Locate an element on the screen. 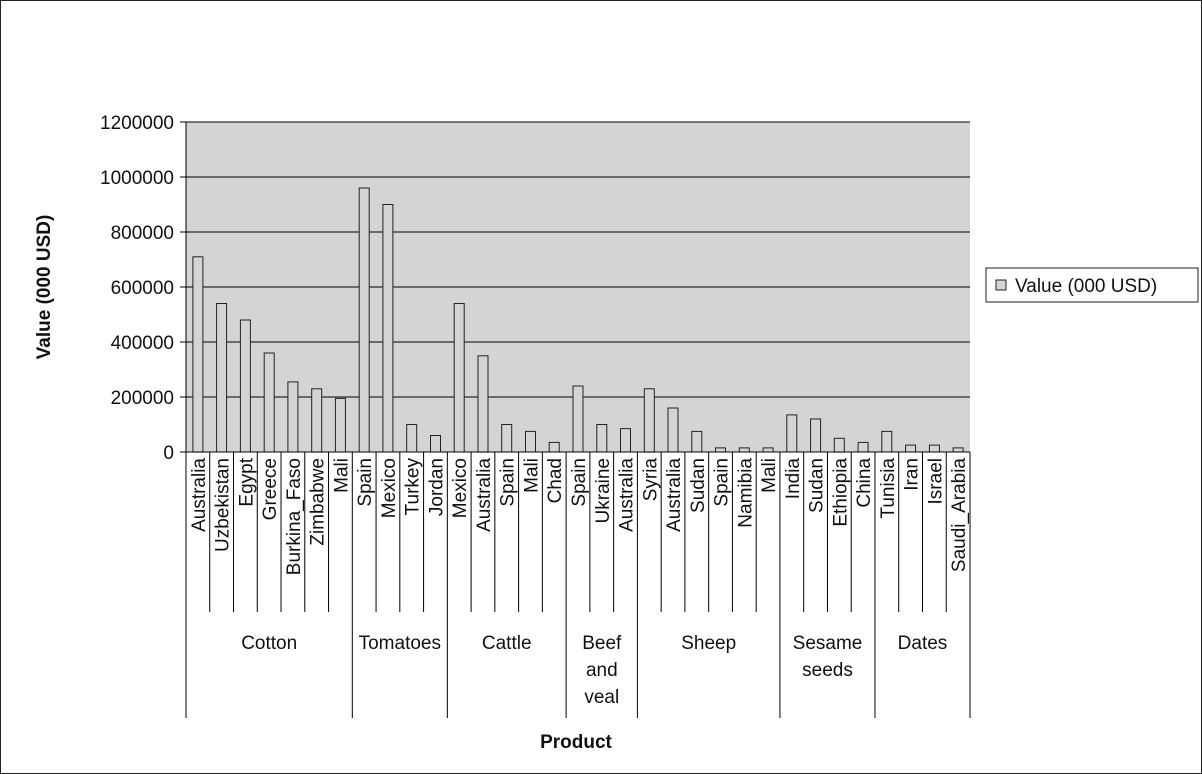 The image size is (1202, 774). x-tick-label: Ukraine is located at coordinates (603, 490).